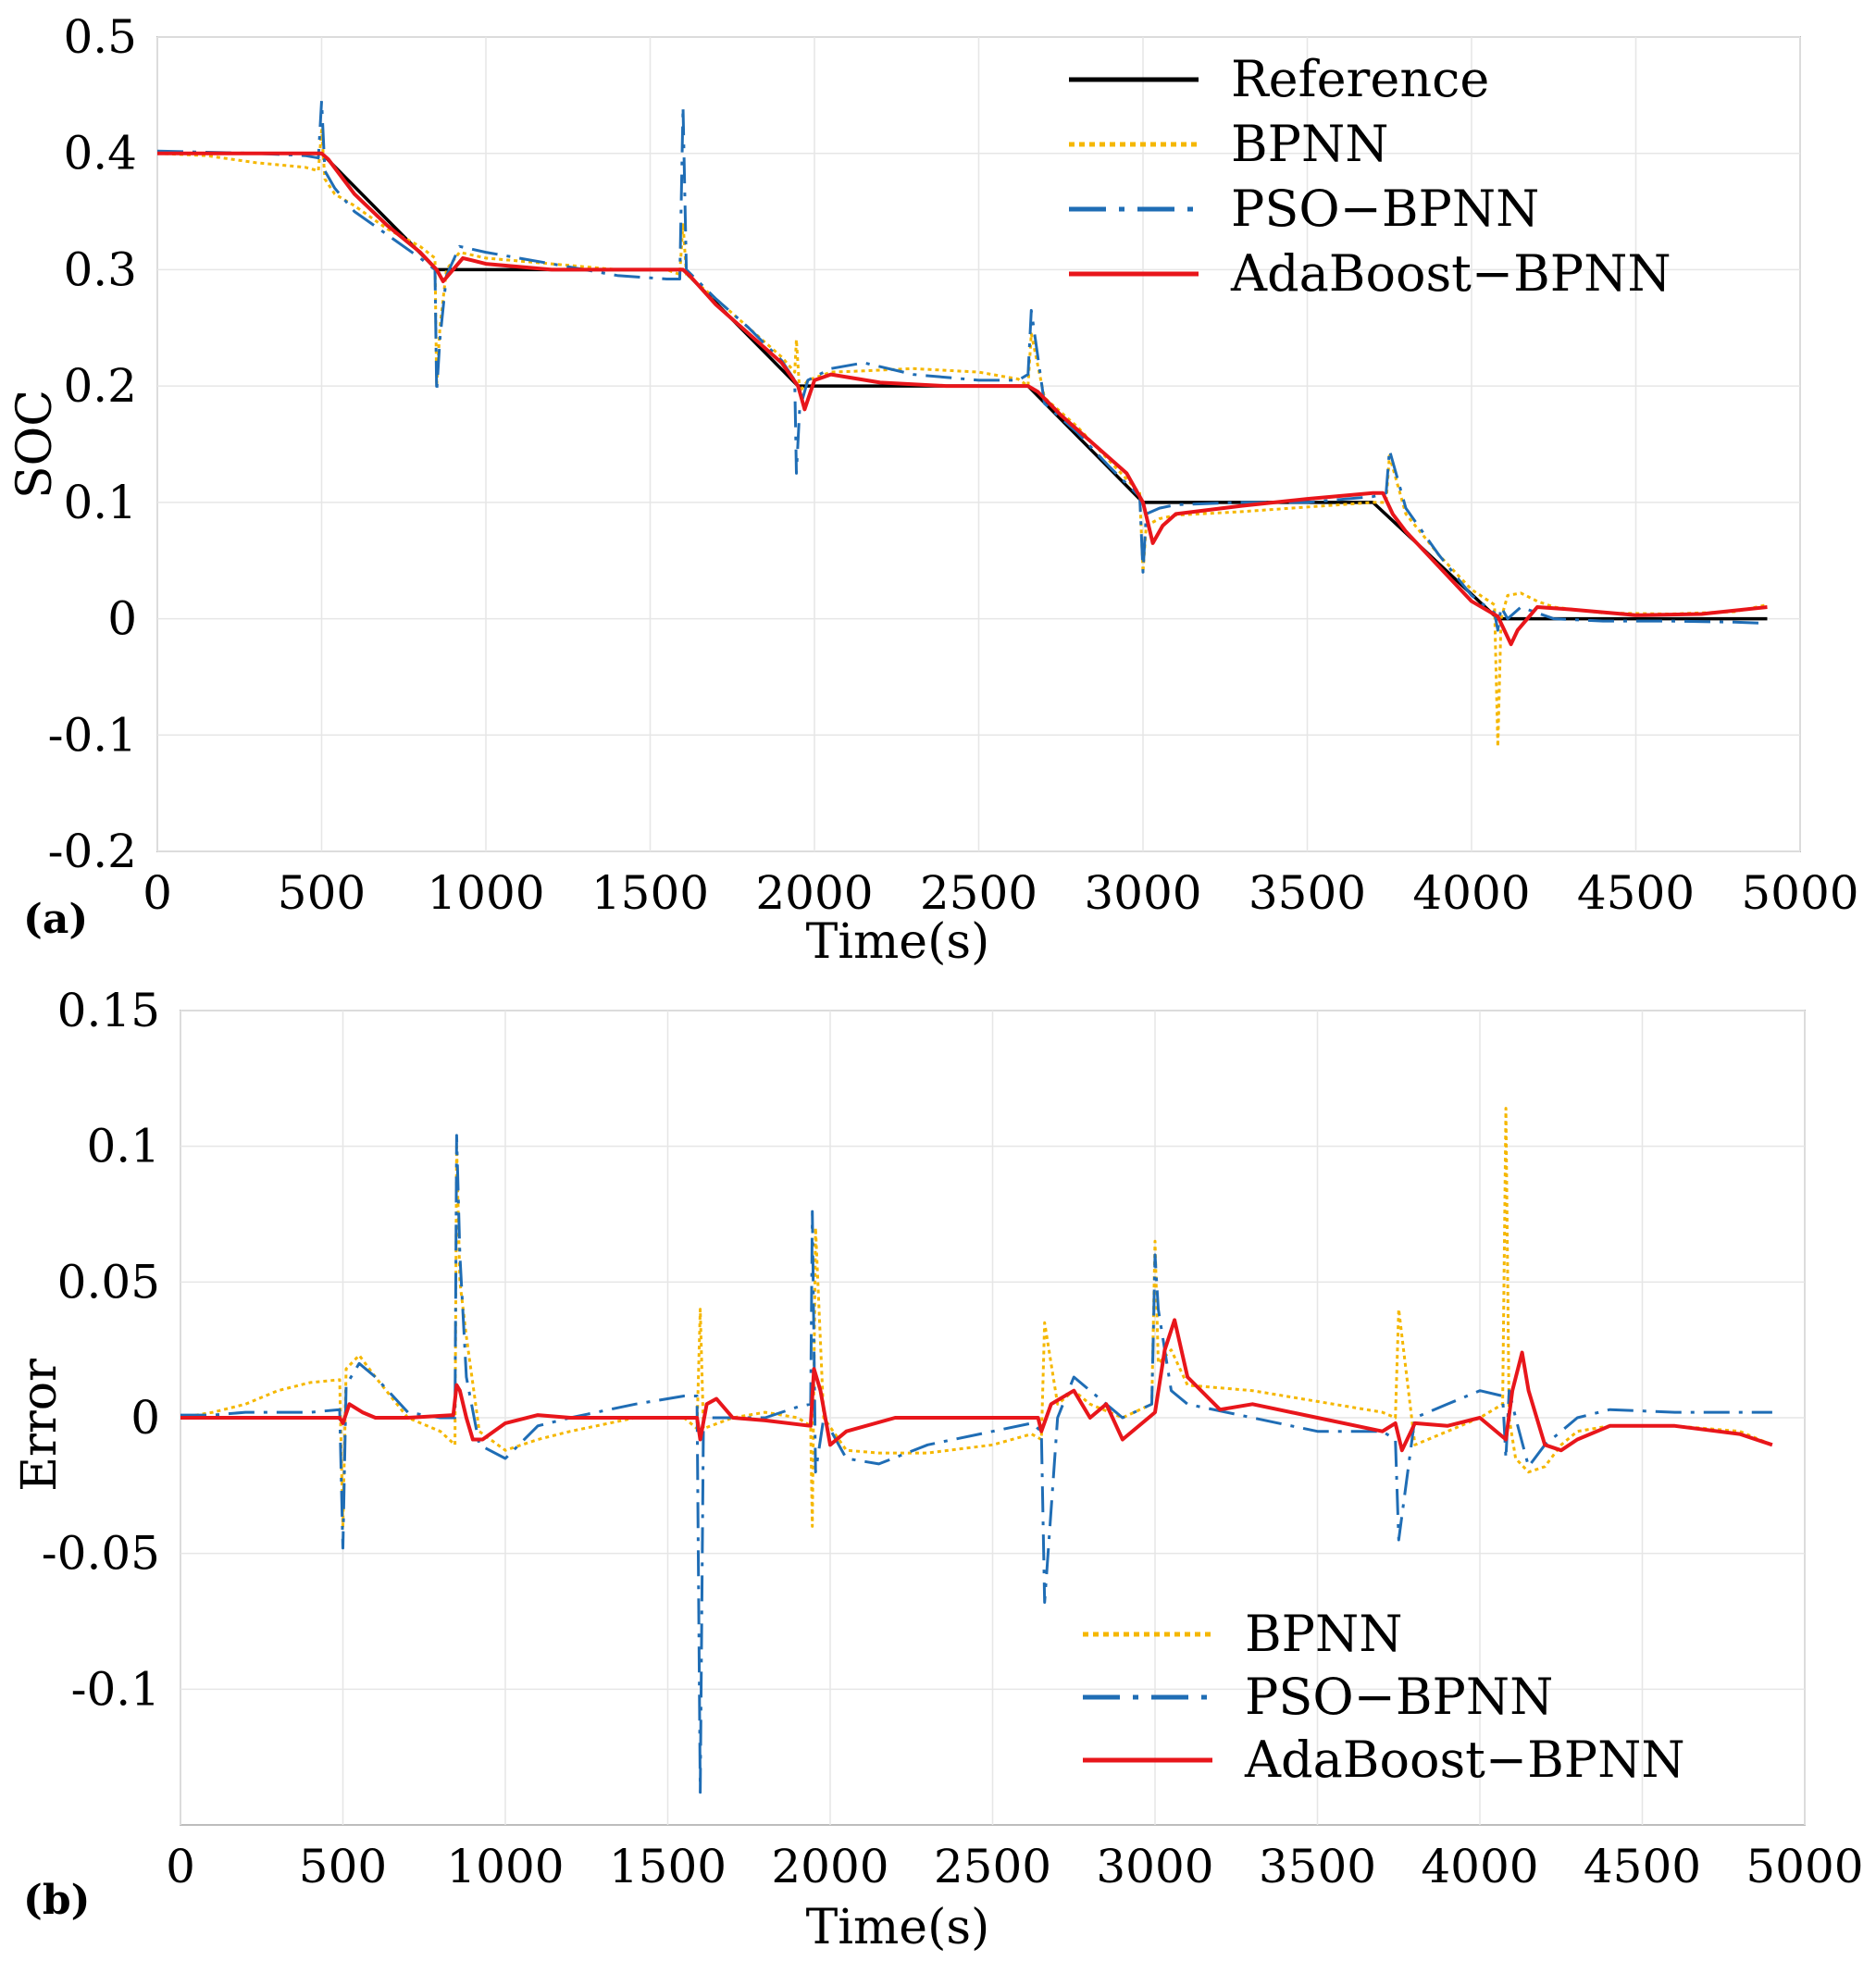 The height and width of the screenshot is (1973, 1876). What do you see at coordinates (57, 1900) in the screenshot?
I see `panel-b-label: (b)` at bounding box center [57, 1900].